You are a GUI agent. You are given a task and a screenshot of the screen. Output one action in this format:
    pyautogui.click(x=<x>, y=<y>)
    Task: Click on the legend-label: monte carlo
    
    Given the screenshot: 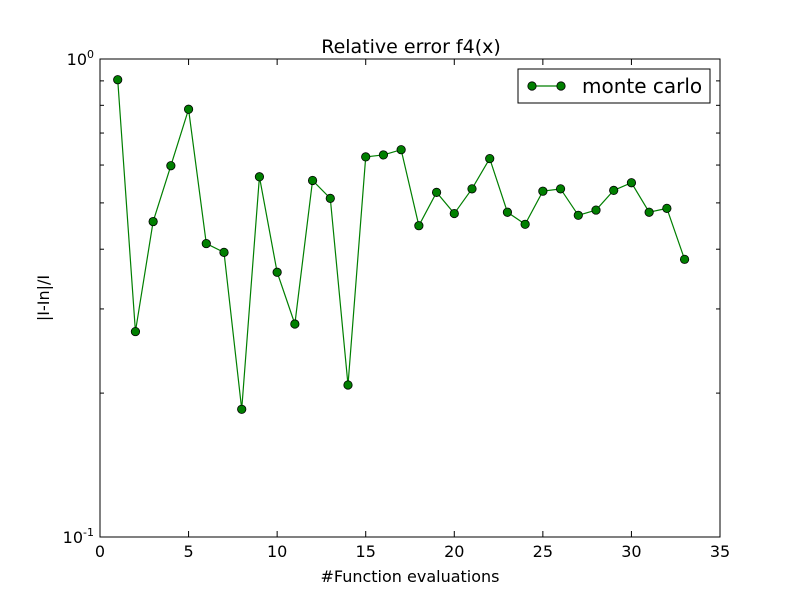 What is the action you would take?
    pyautogui.click(x=642, y=86)
    